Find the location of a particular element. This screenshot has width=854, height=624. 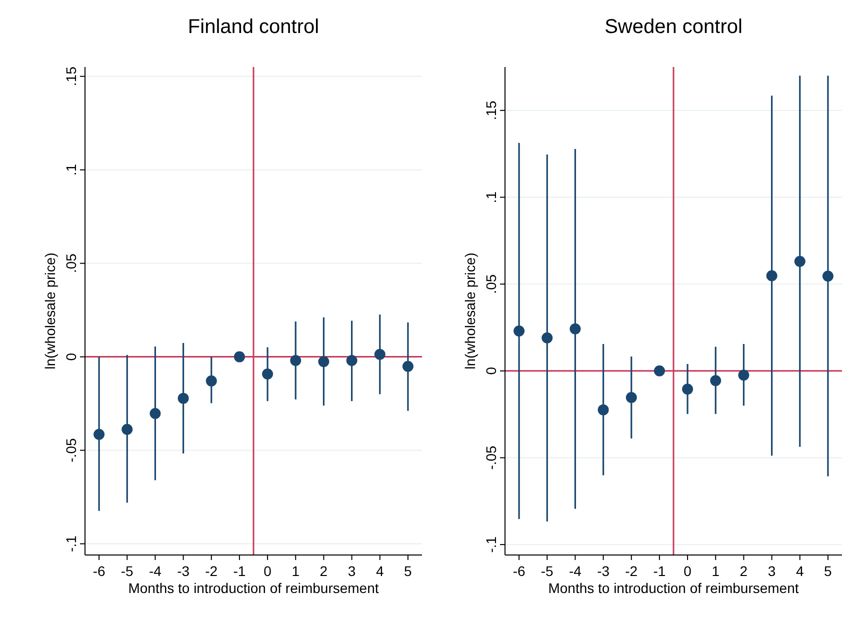

chart-title: Finland control is located at coordinates (254, 27).